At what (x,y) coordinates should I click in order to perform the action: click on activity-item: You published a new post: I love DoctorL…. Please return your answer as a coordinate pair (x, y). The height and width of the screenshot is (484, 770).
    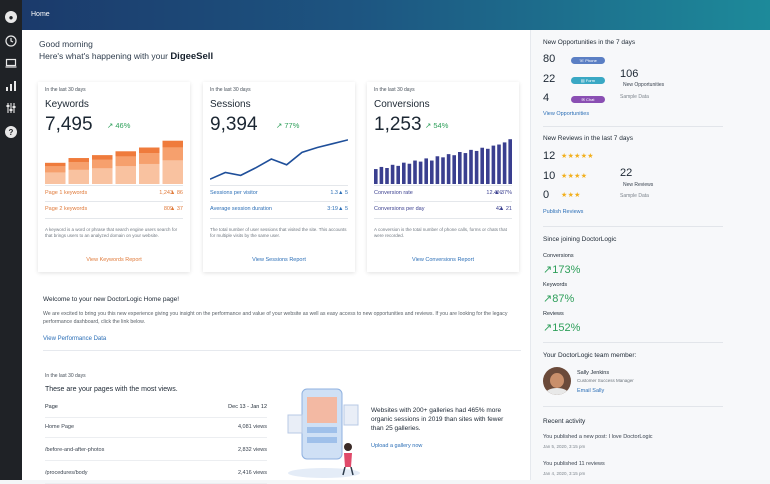
    Looking at the image, I should click on (598, 437).